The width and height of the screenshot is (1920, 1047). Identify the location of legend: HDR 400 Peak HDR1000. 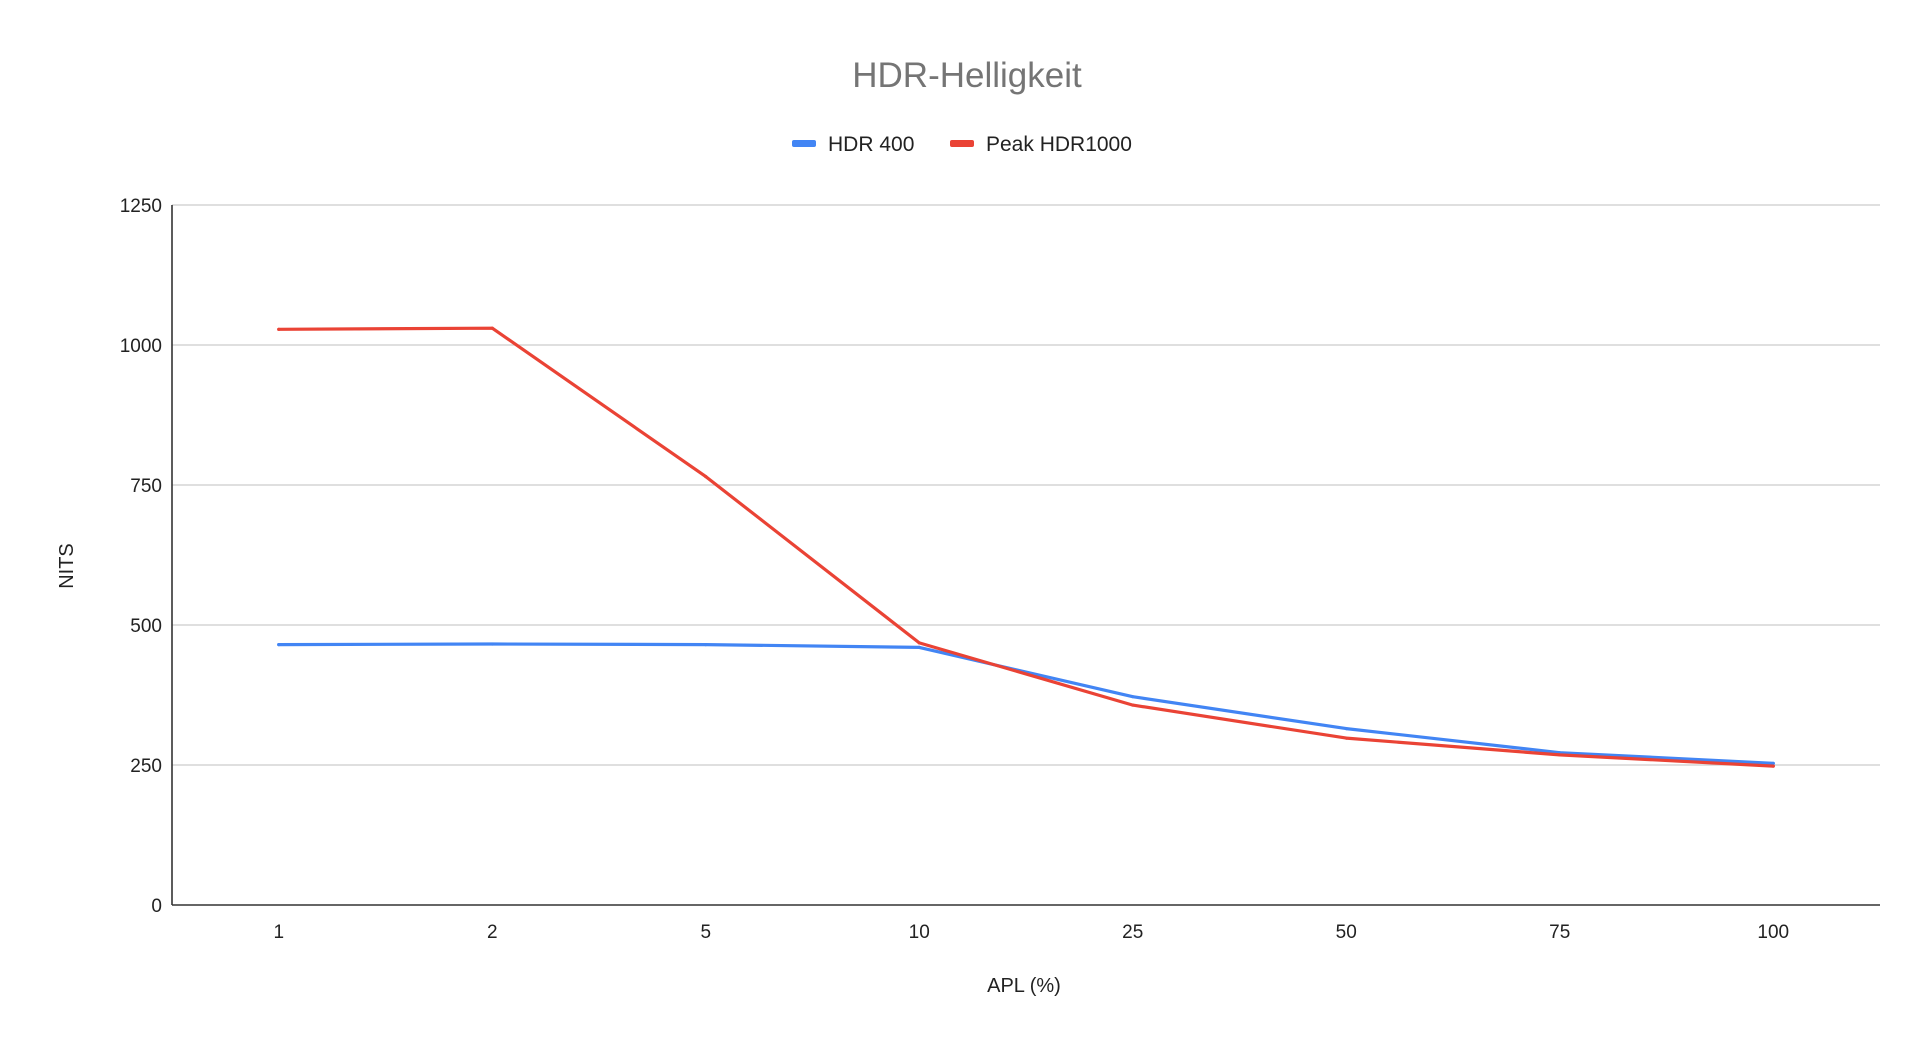
(962, 144).